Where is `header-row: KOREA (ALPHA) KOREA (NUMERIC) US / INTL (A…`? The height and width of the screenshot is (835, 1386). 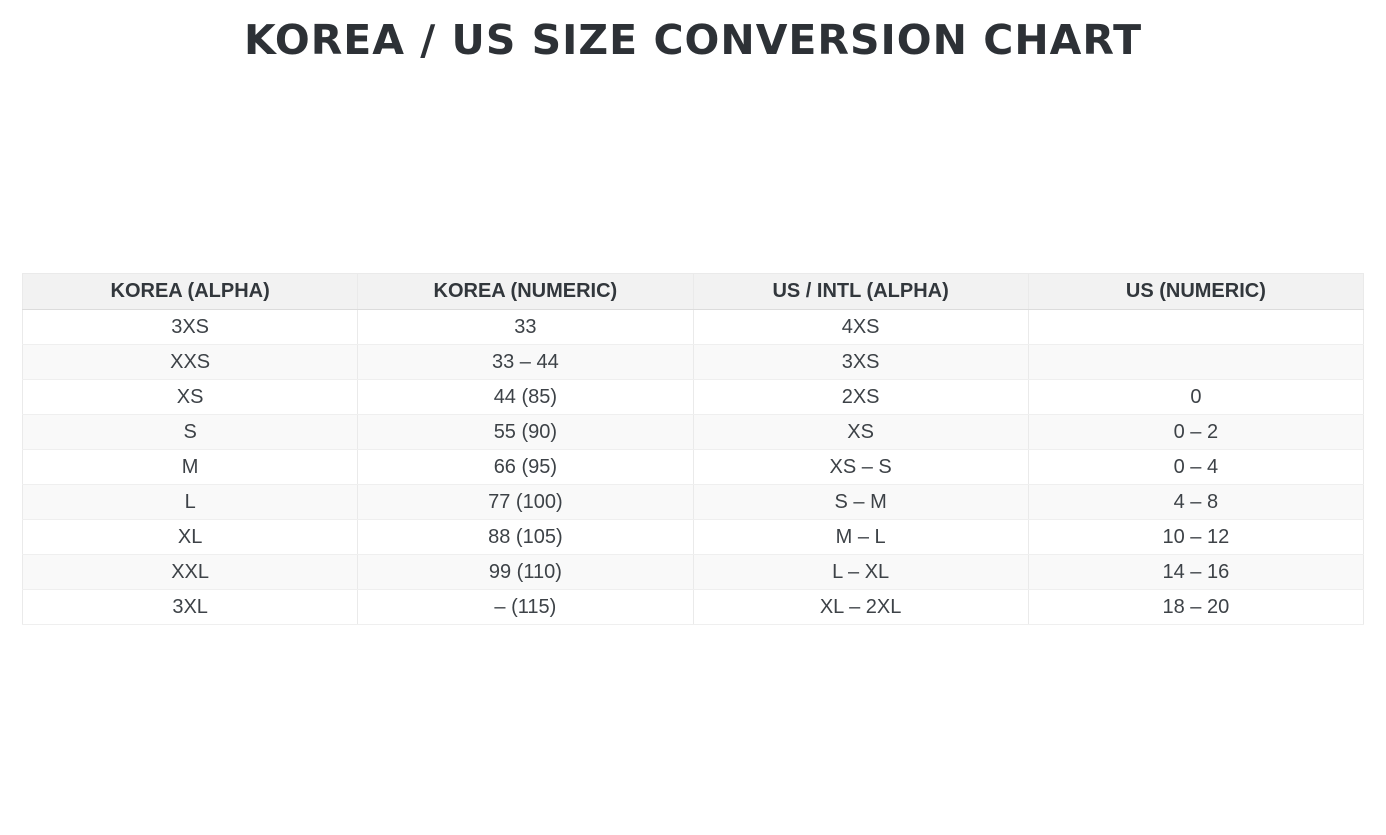 header-row: KOREA (ALPHA) KOREA (NUMERIC) US / INTL (A… is located at coordinates (693, 291).